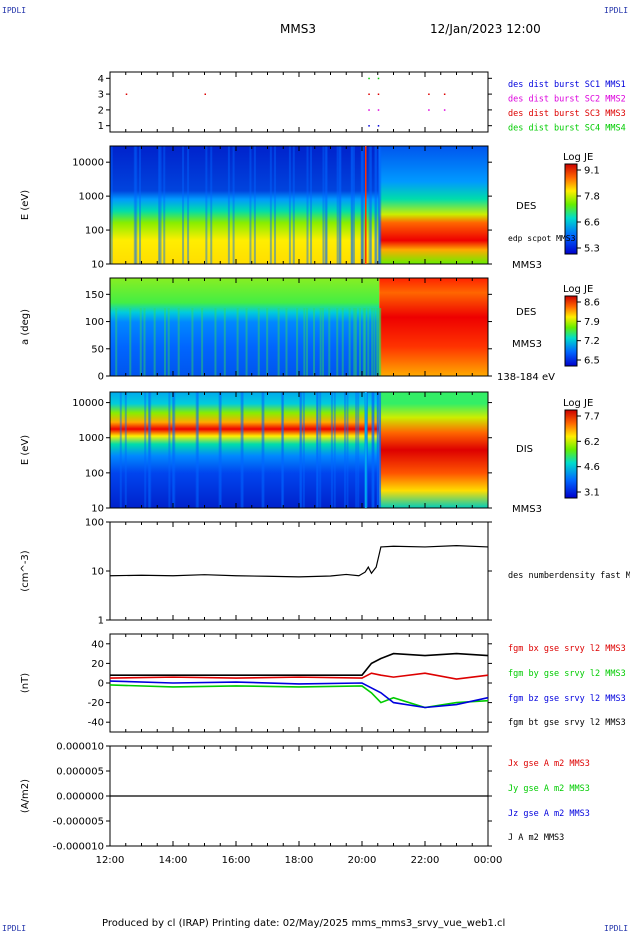  What do you see at coordinates (592, 493) in the screenshot?
I see `colorbar-tick-label-3-3: 3.1` at bounding box center [592, 493].